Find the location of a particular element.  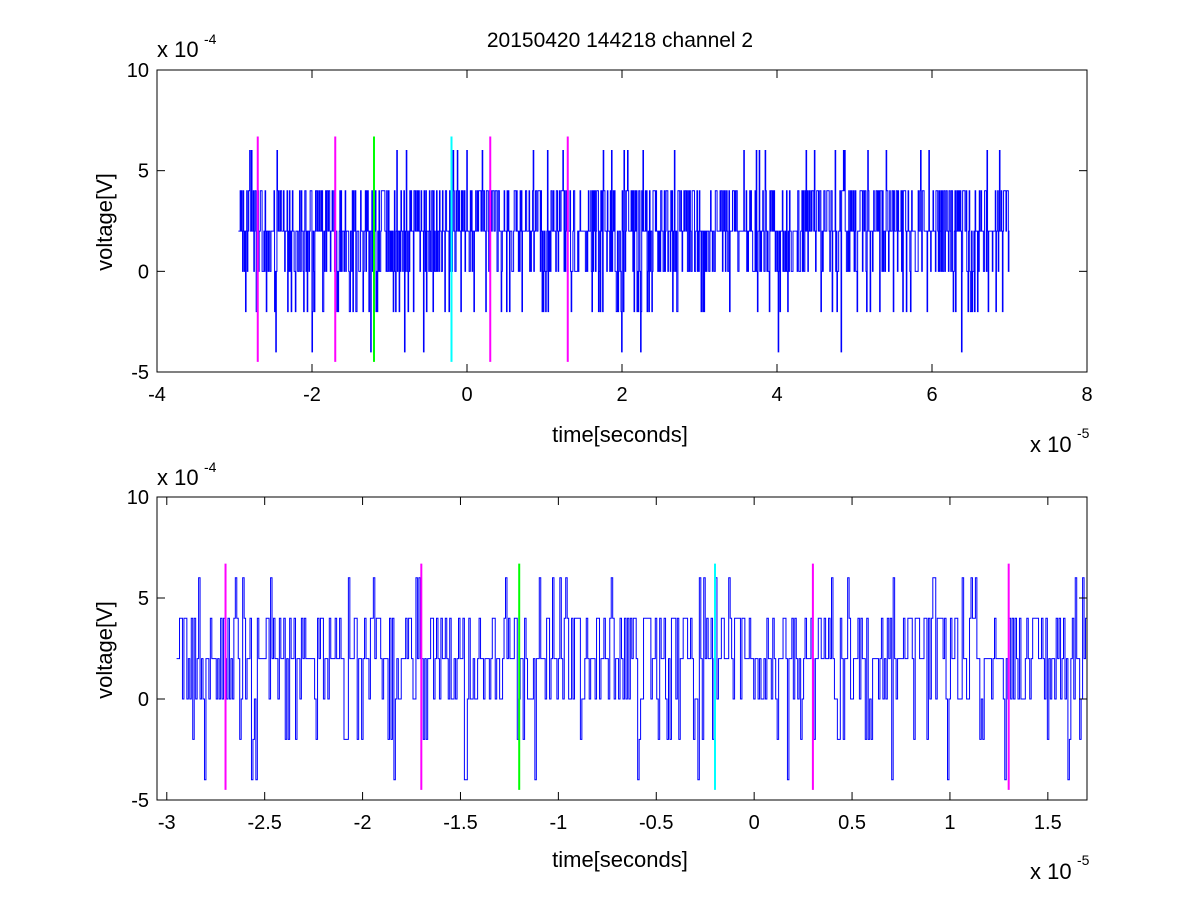

x-tick-label: -3 is located at coordinates (167, 823).